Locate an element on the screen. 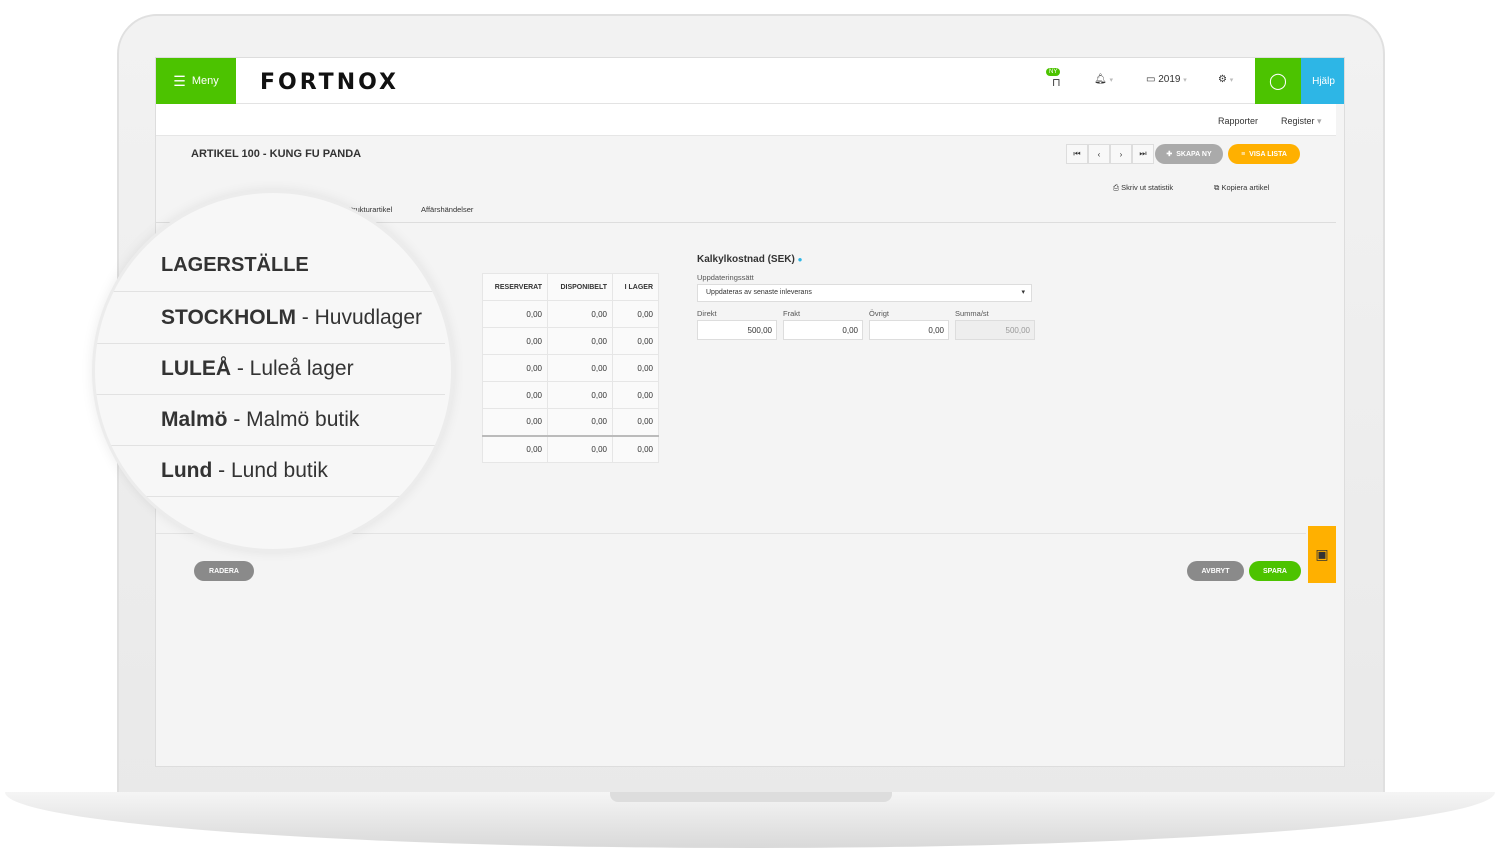  cost-title: Kalkylkostnad (SEK) ● is located at coordinates (750, 259).